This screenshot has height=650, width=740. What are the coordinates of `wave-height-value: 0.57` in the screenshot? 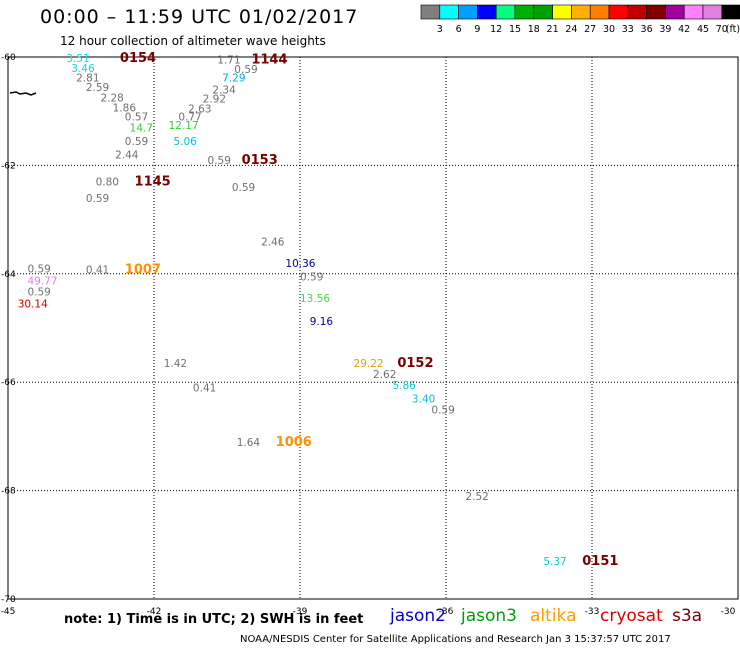 It's located at (136, 118).